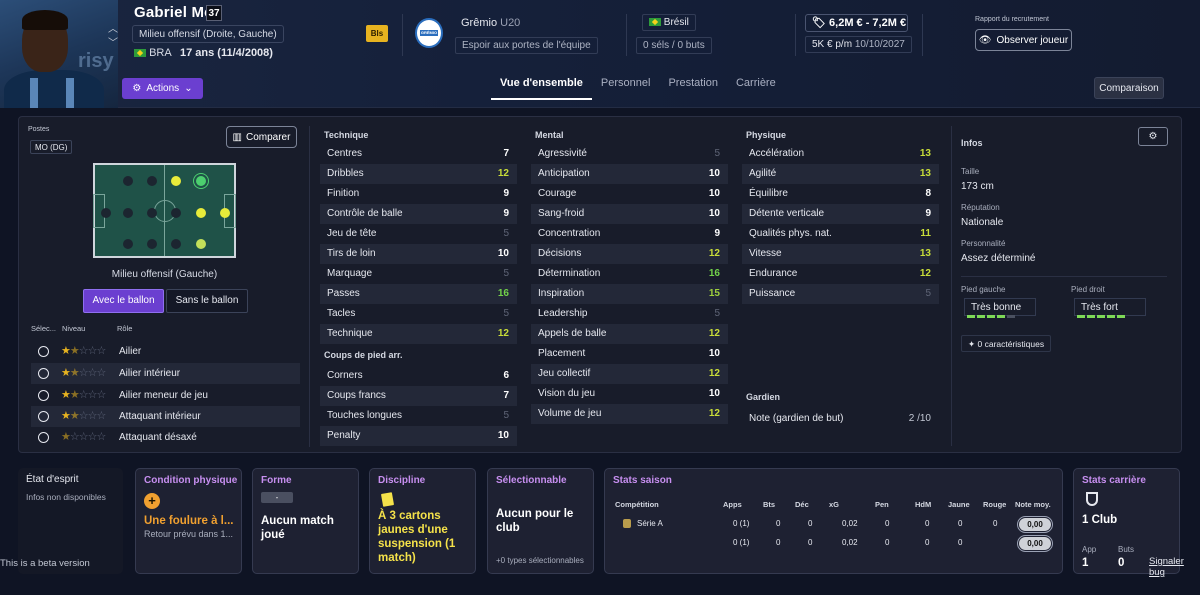 The height and width of the screenshot is (595, 1200). What do you see at coordinates (1033, 504) in the screenshot?
I see `stats-header: Note moy.` at bounding box center [1033, 504].